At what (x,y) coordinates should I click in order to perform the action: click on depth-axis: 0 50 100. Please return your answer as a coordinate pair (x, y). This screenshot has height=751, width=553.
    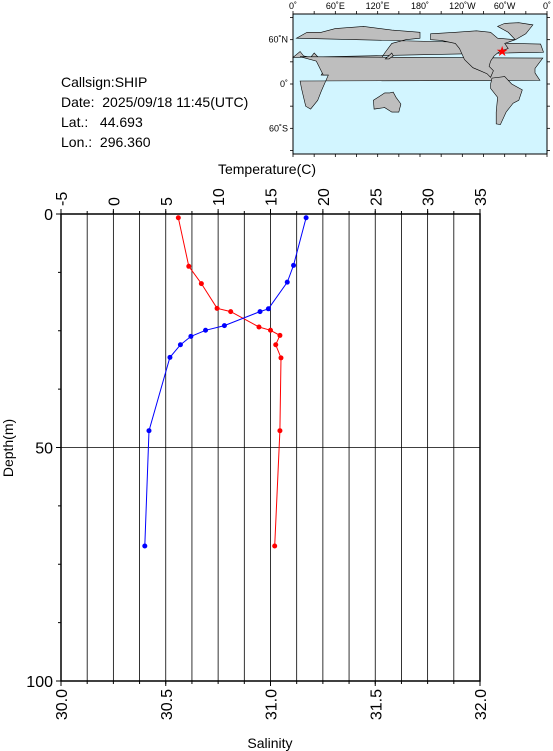
    Looking at the image, I should click on (43, 449).